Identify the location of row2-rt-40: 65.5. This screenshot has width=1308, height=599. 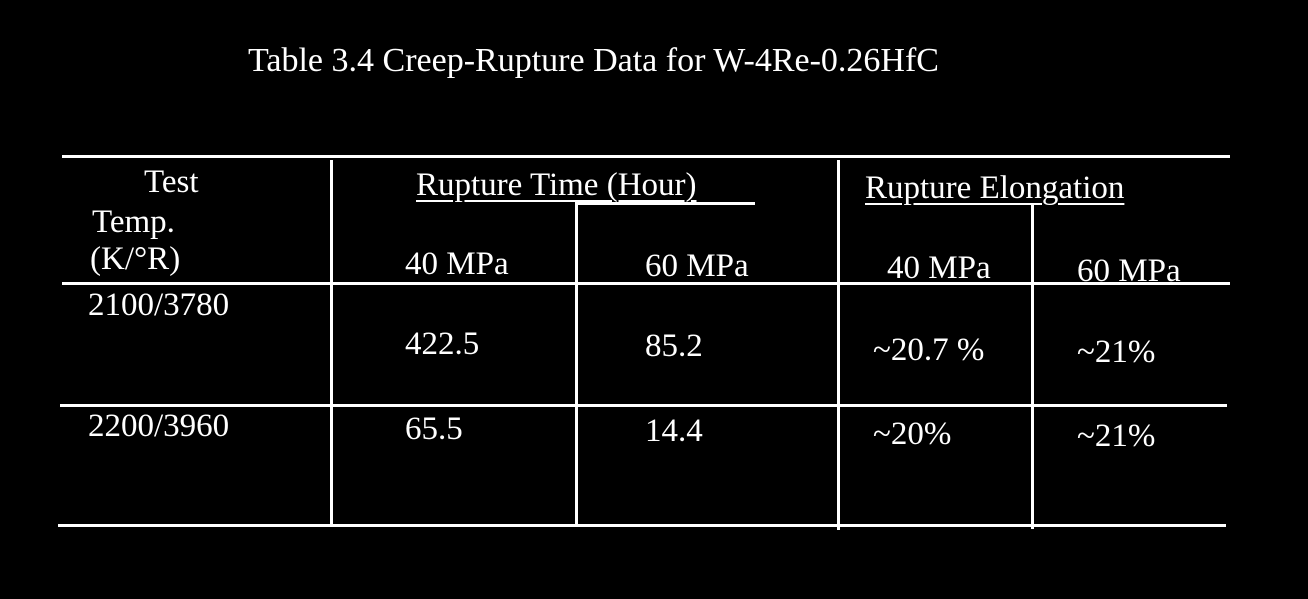
(434, 429).